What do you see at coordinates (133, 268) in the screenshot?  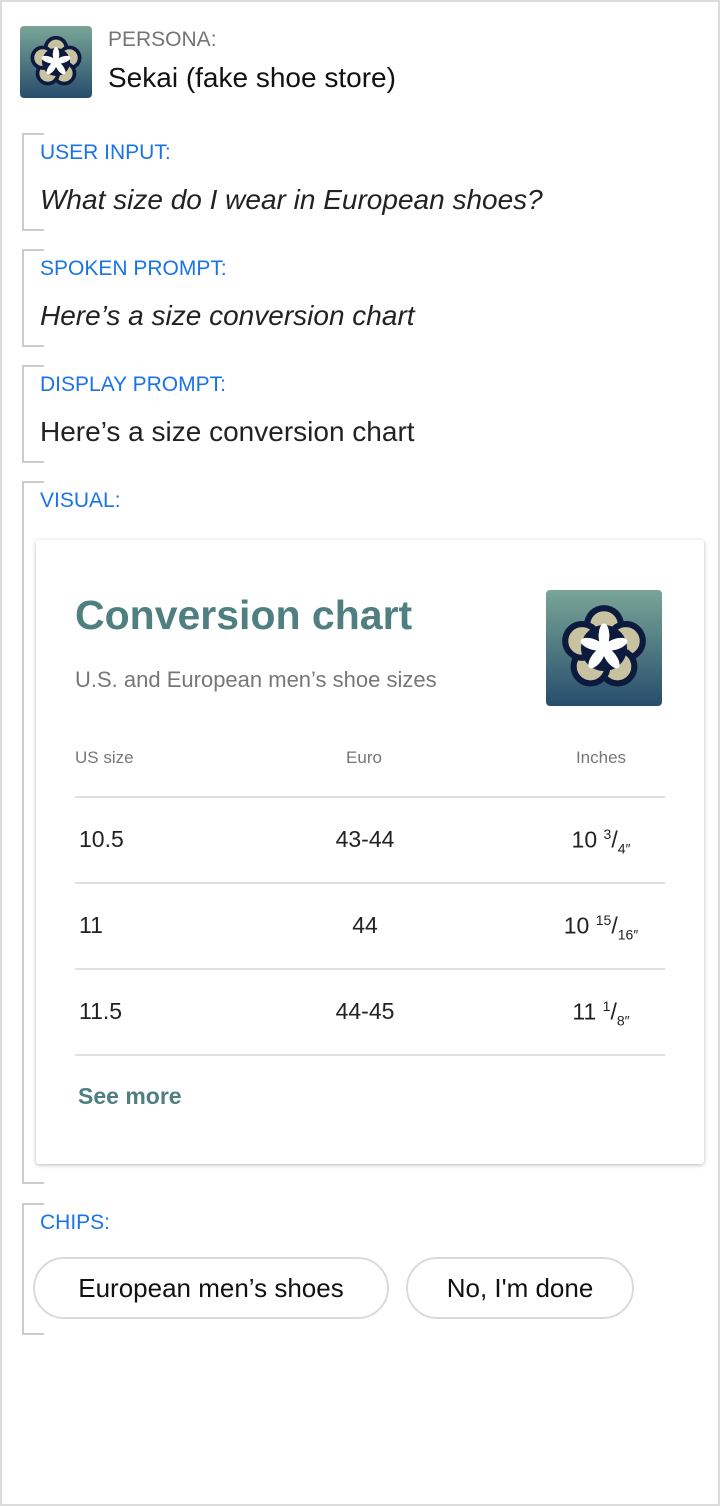 I see `spoken-prompt-label: SPOKEN PROMPT:` at bounding box center [133, 268].